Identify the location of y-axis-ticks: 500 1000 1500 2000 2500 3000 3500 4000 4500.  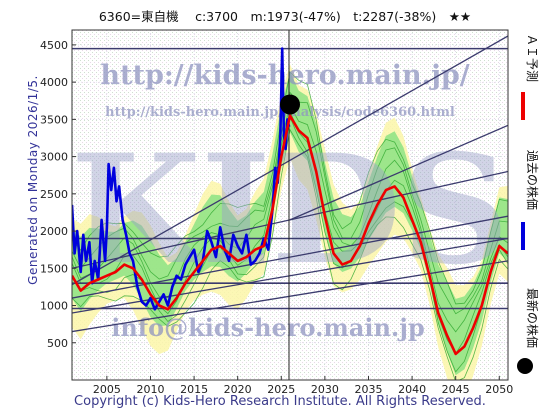
(58, 194).